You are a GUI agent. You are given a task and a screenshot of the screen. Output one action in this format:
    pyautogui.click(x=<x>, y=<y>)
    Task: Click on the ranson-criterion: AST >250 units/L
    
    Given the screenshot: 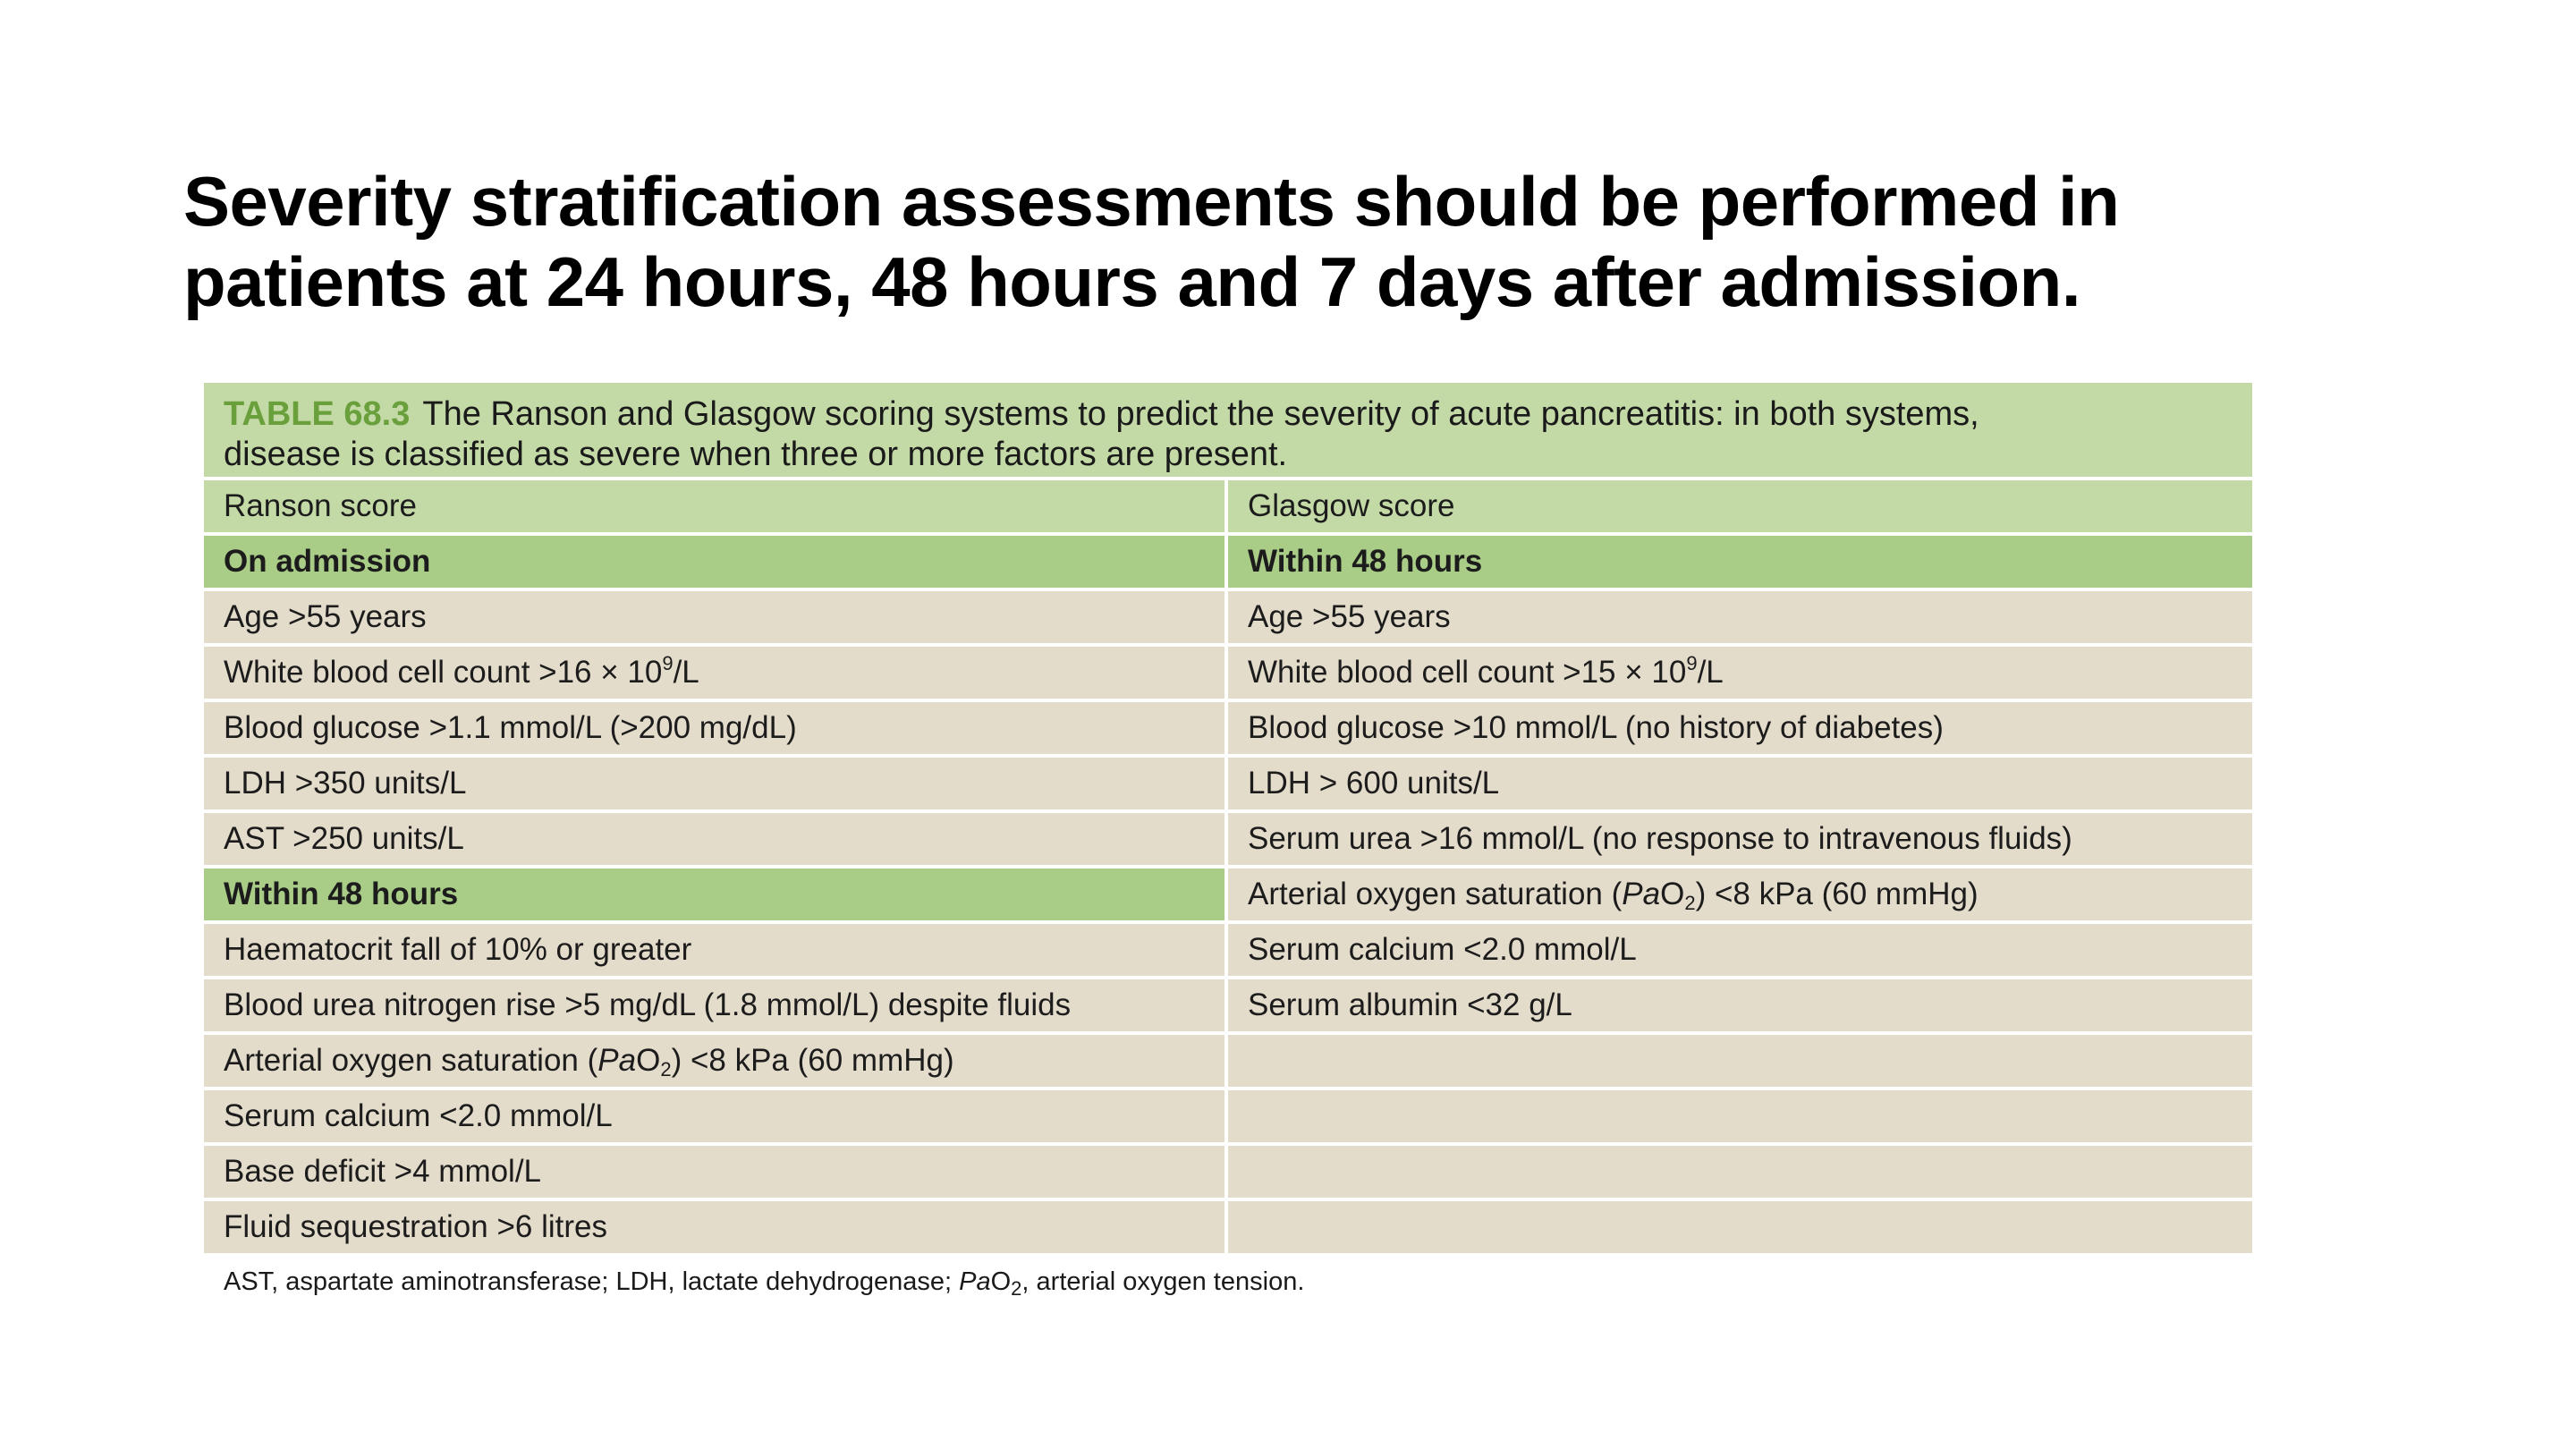 What is the action you would take?
    pyautogui.click(x=716, y=841)
    